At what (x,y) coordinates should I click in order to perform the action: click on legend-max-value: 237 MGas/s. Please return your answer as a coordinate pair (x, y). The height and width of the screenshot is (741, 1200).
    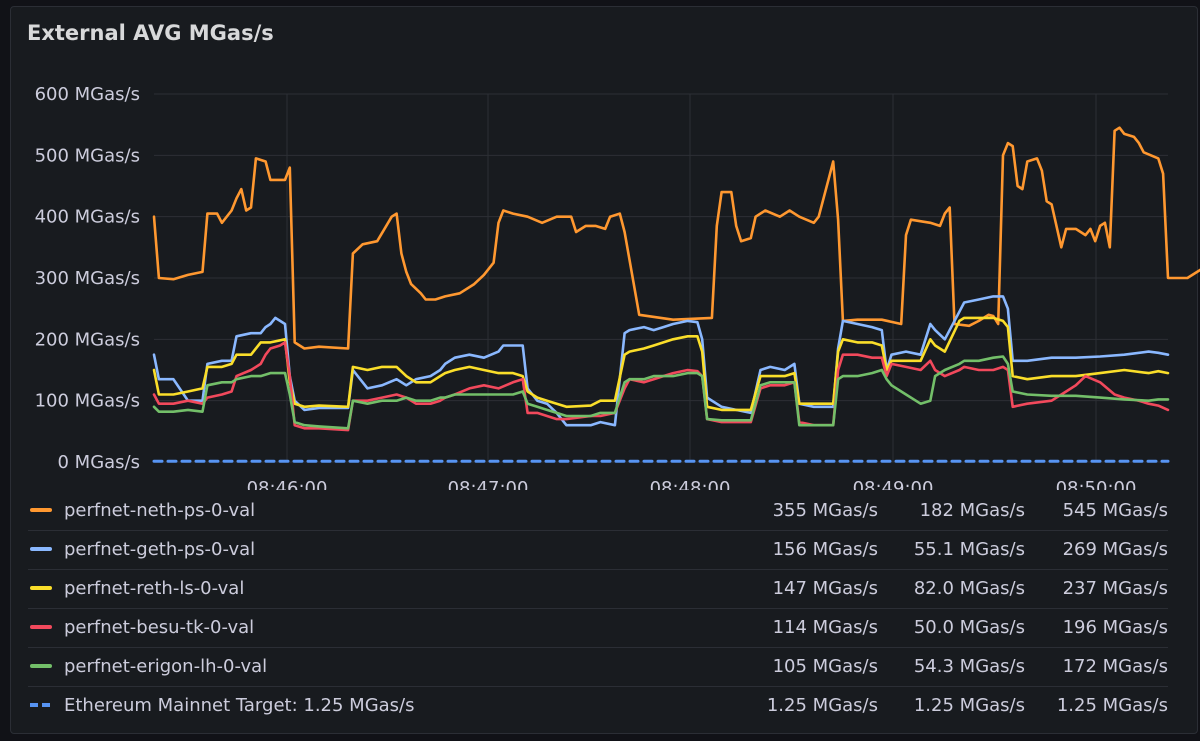
    Looking at the image, I should click on (1115, 588).